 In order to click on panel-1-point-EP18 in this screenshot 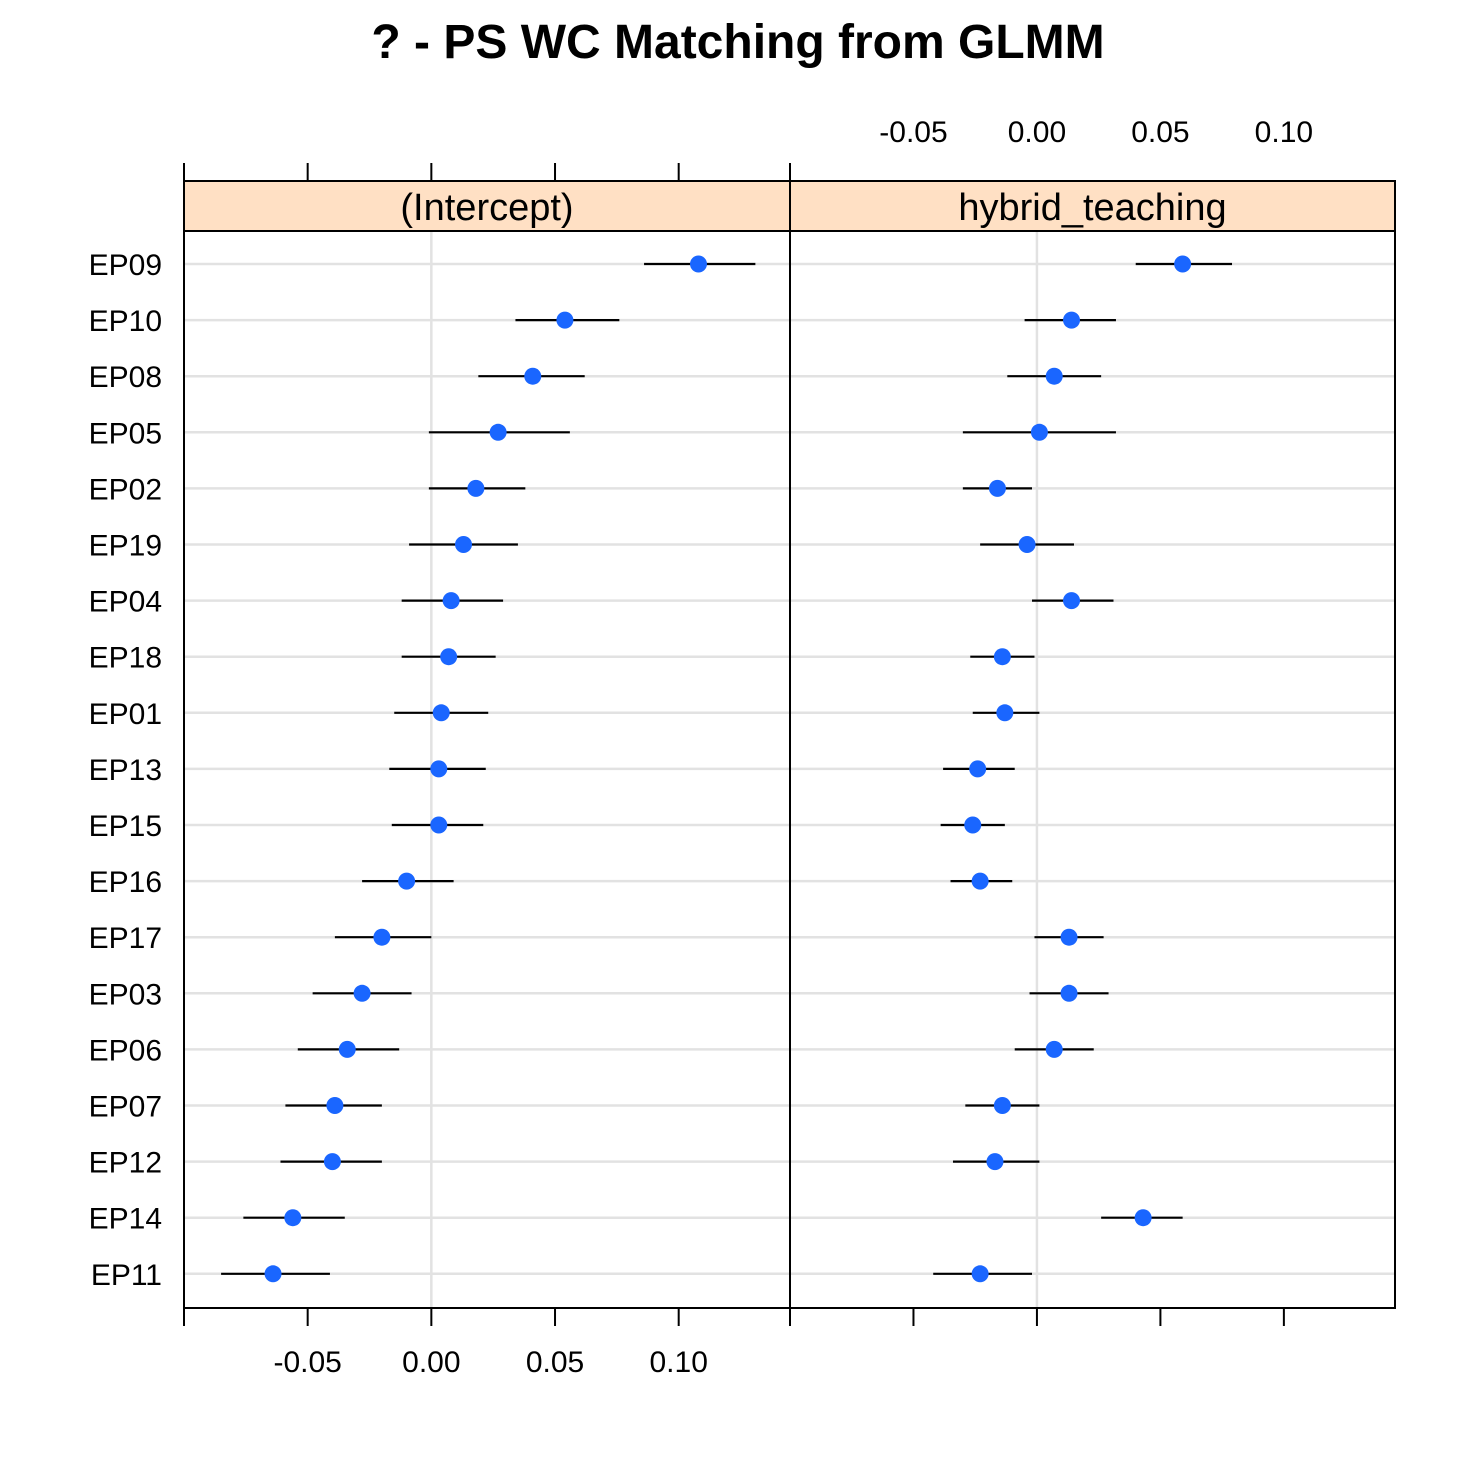, I will do `click(449, 657)`.